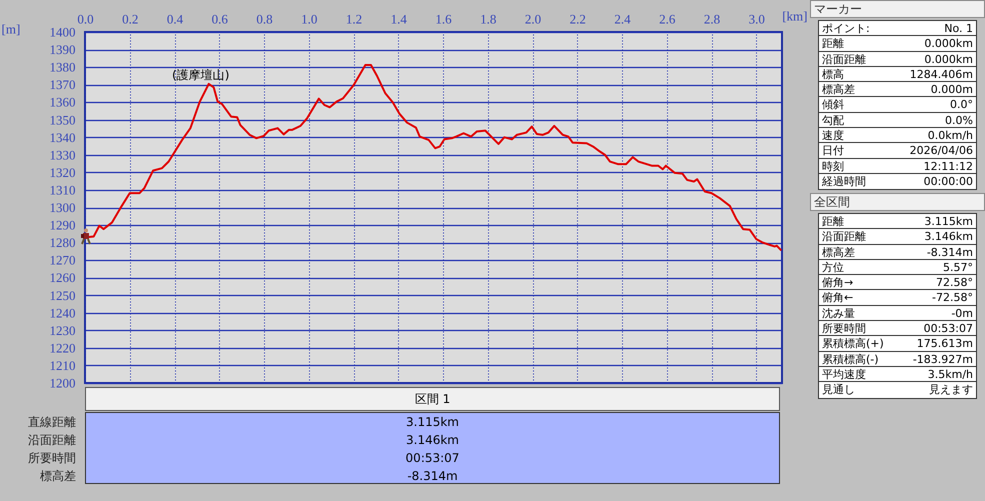 Image resolution: width=985 pixels, height=501 pixels. I want to click on text: 区間 1, so click(432, 399).